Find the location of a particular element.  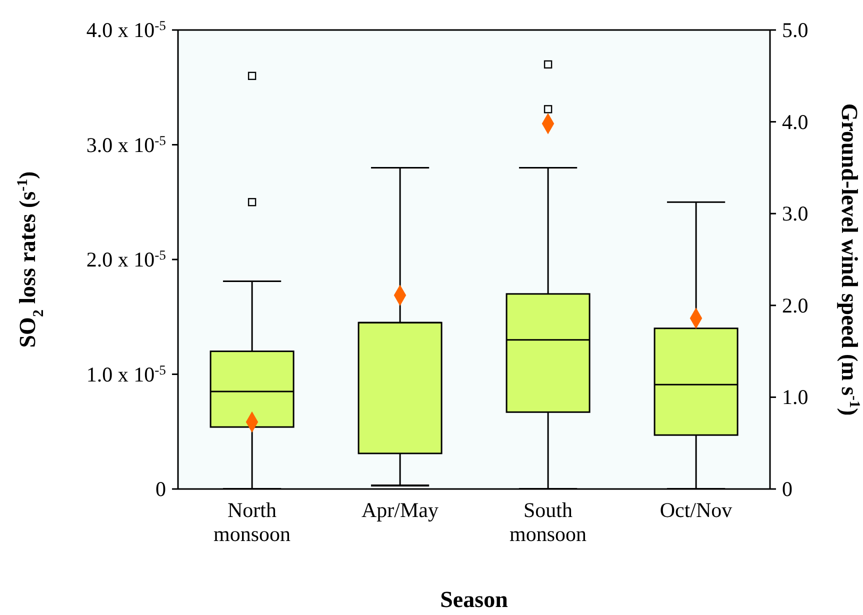

x-tick-label: Oct/Nov is located at coordinates (696, 510).